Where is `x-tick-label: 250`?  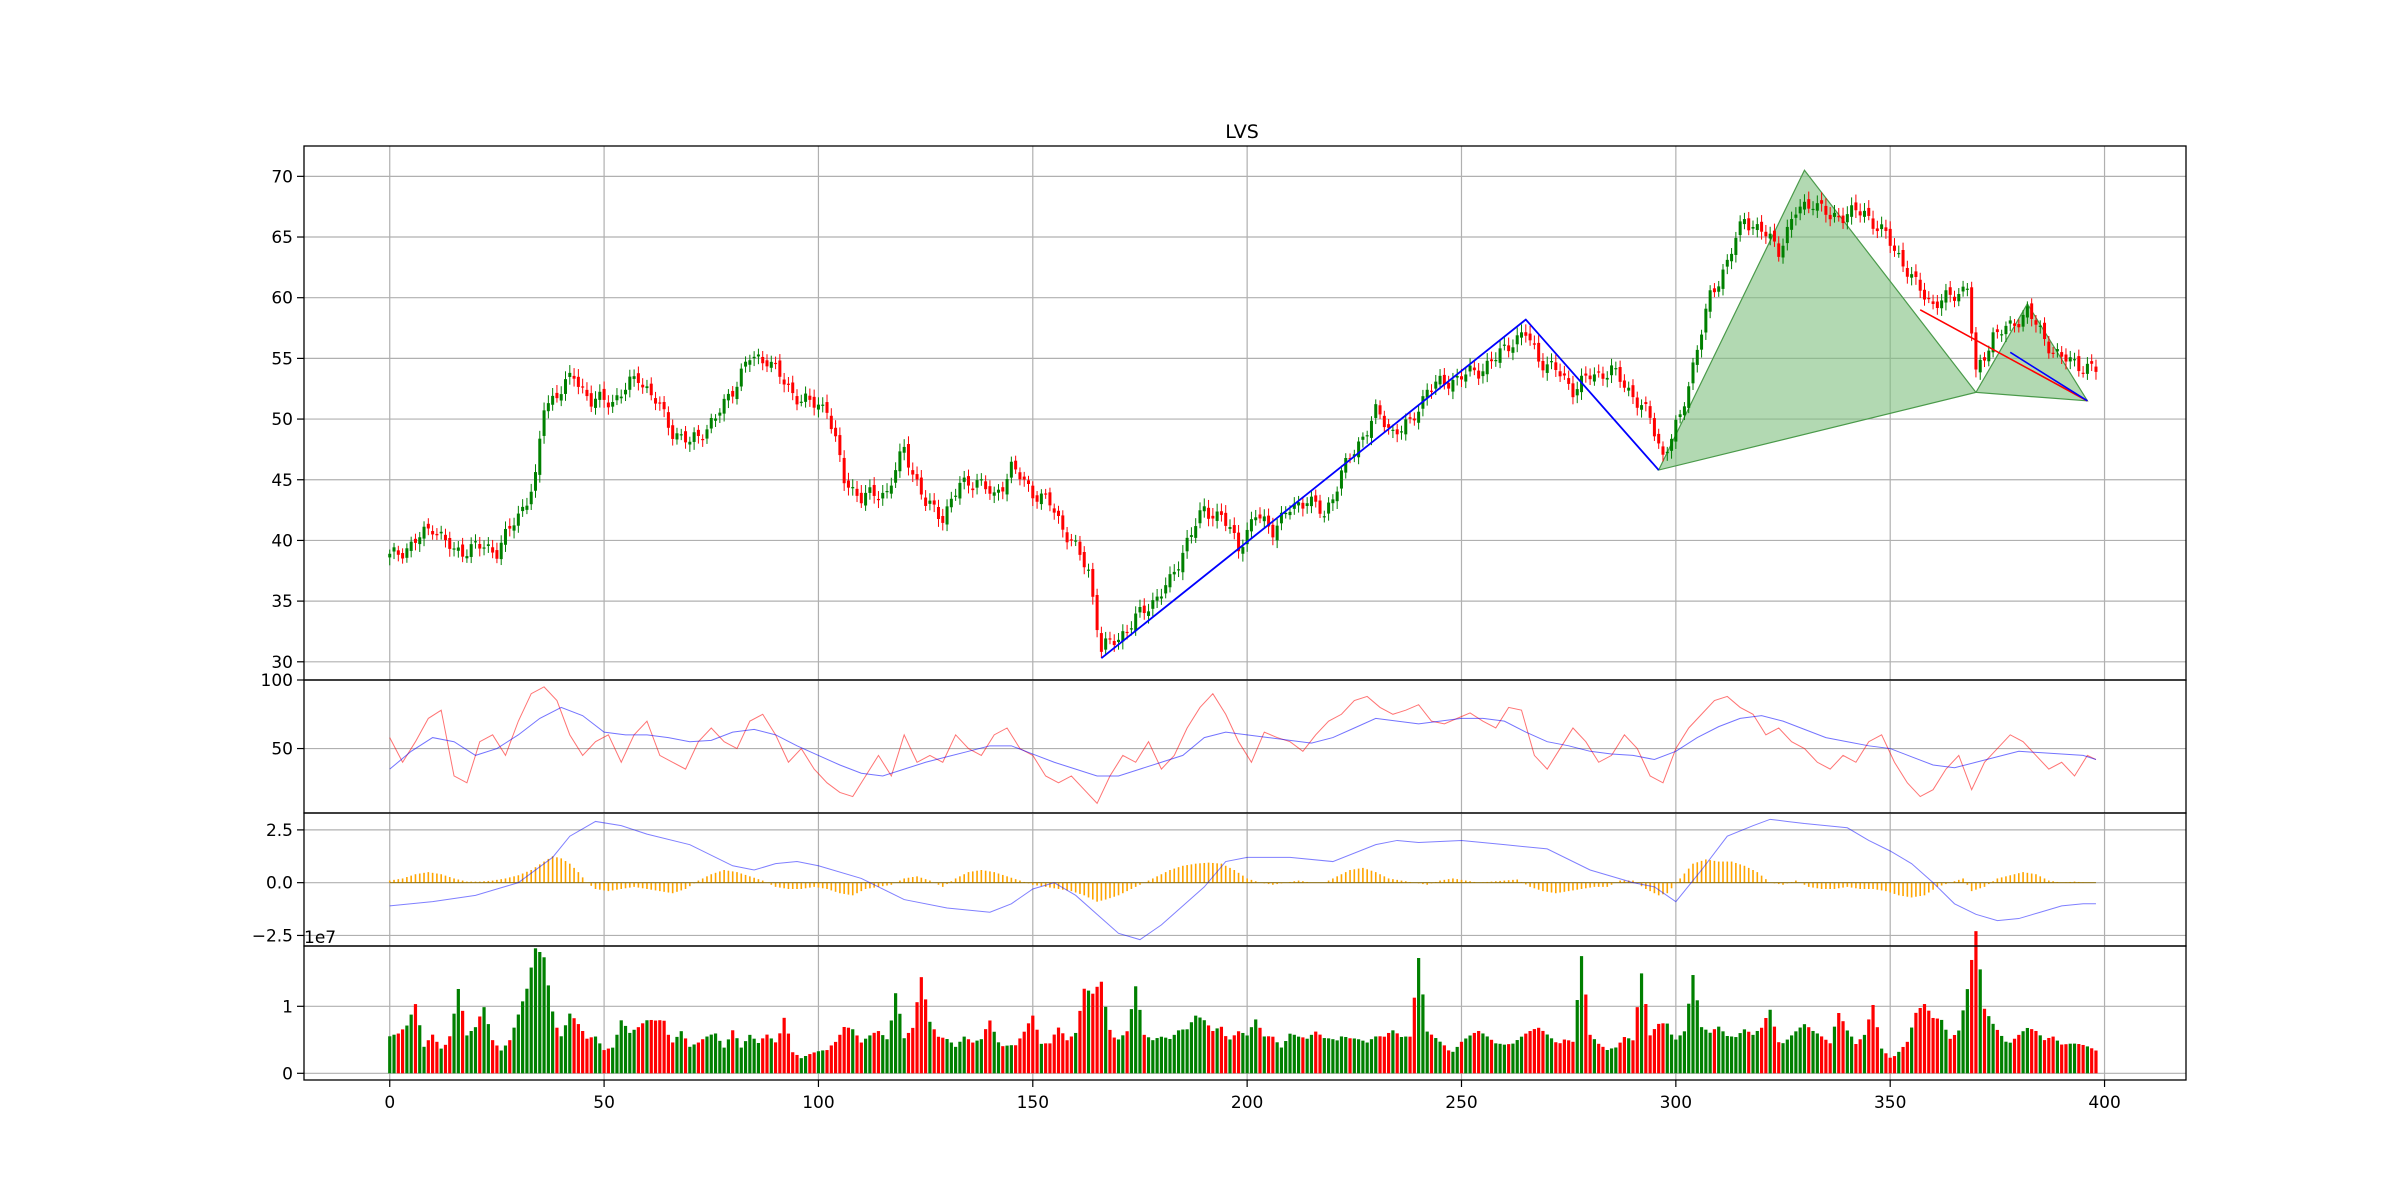 x-tick-label: 250 is located at coordinates (1461, 1103).